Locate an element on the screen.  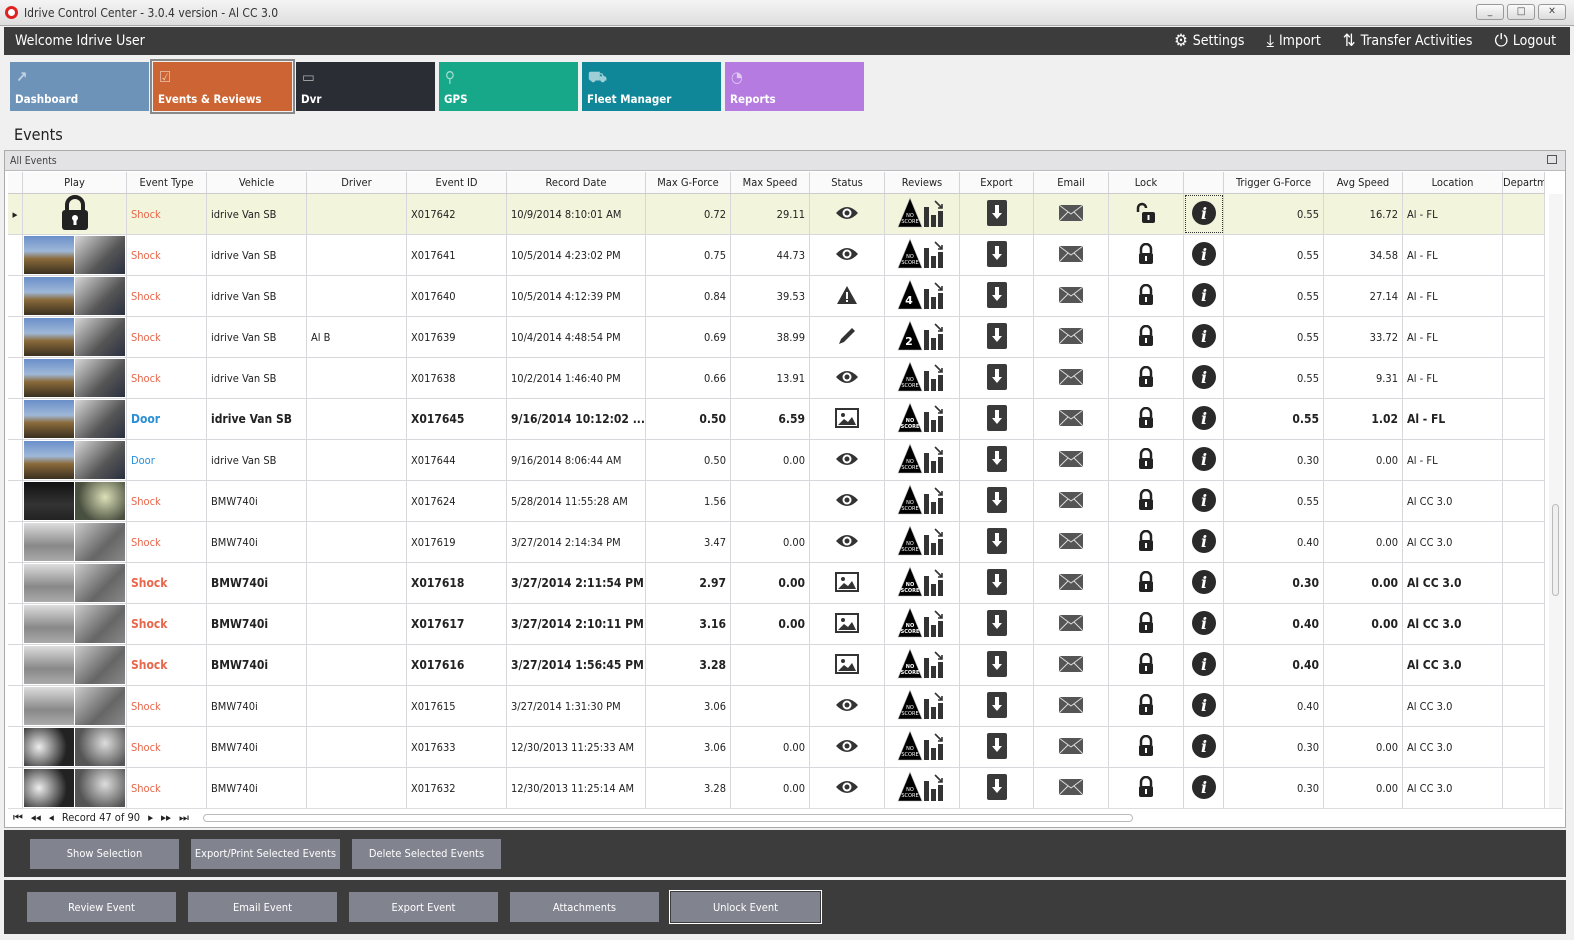
column-header: Vehicle is located at coordinates (257, 182).